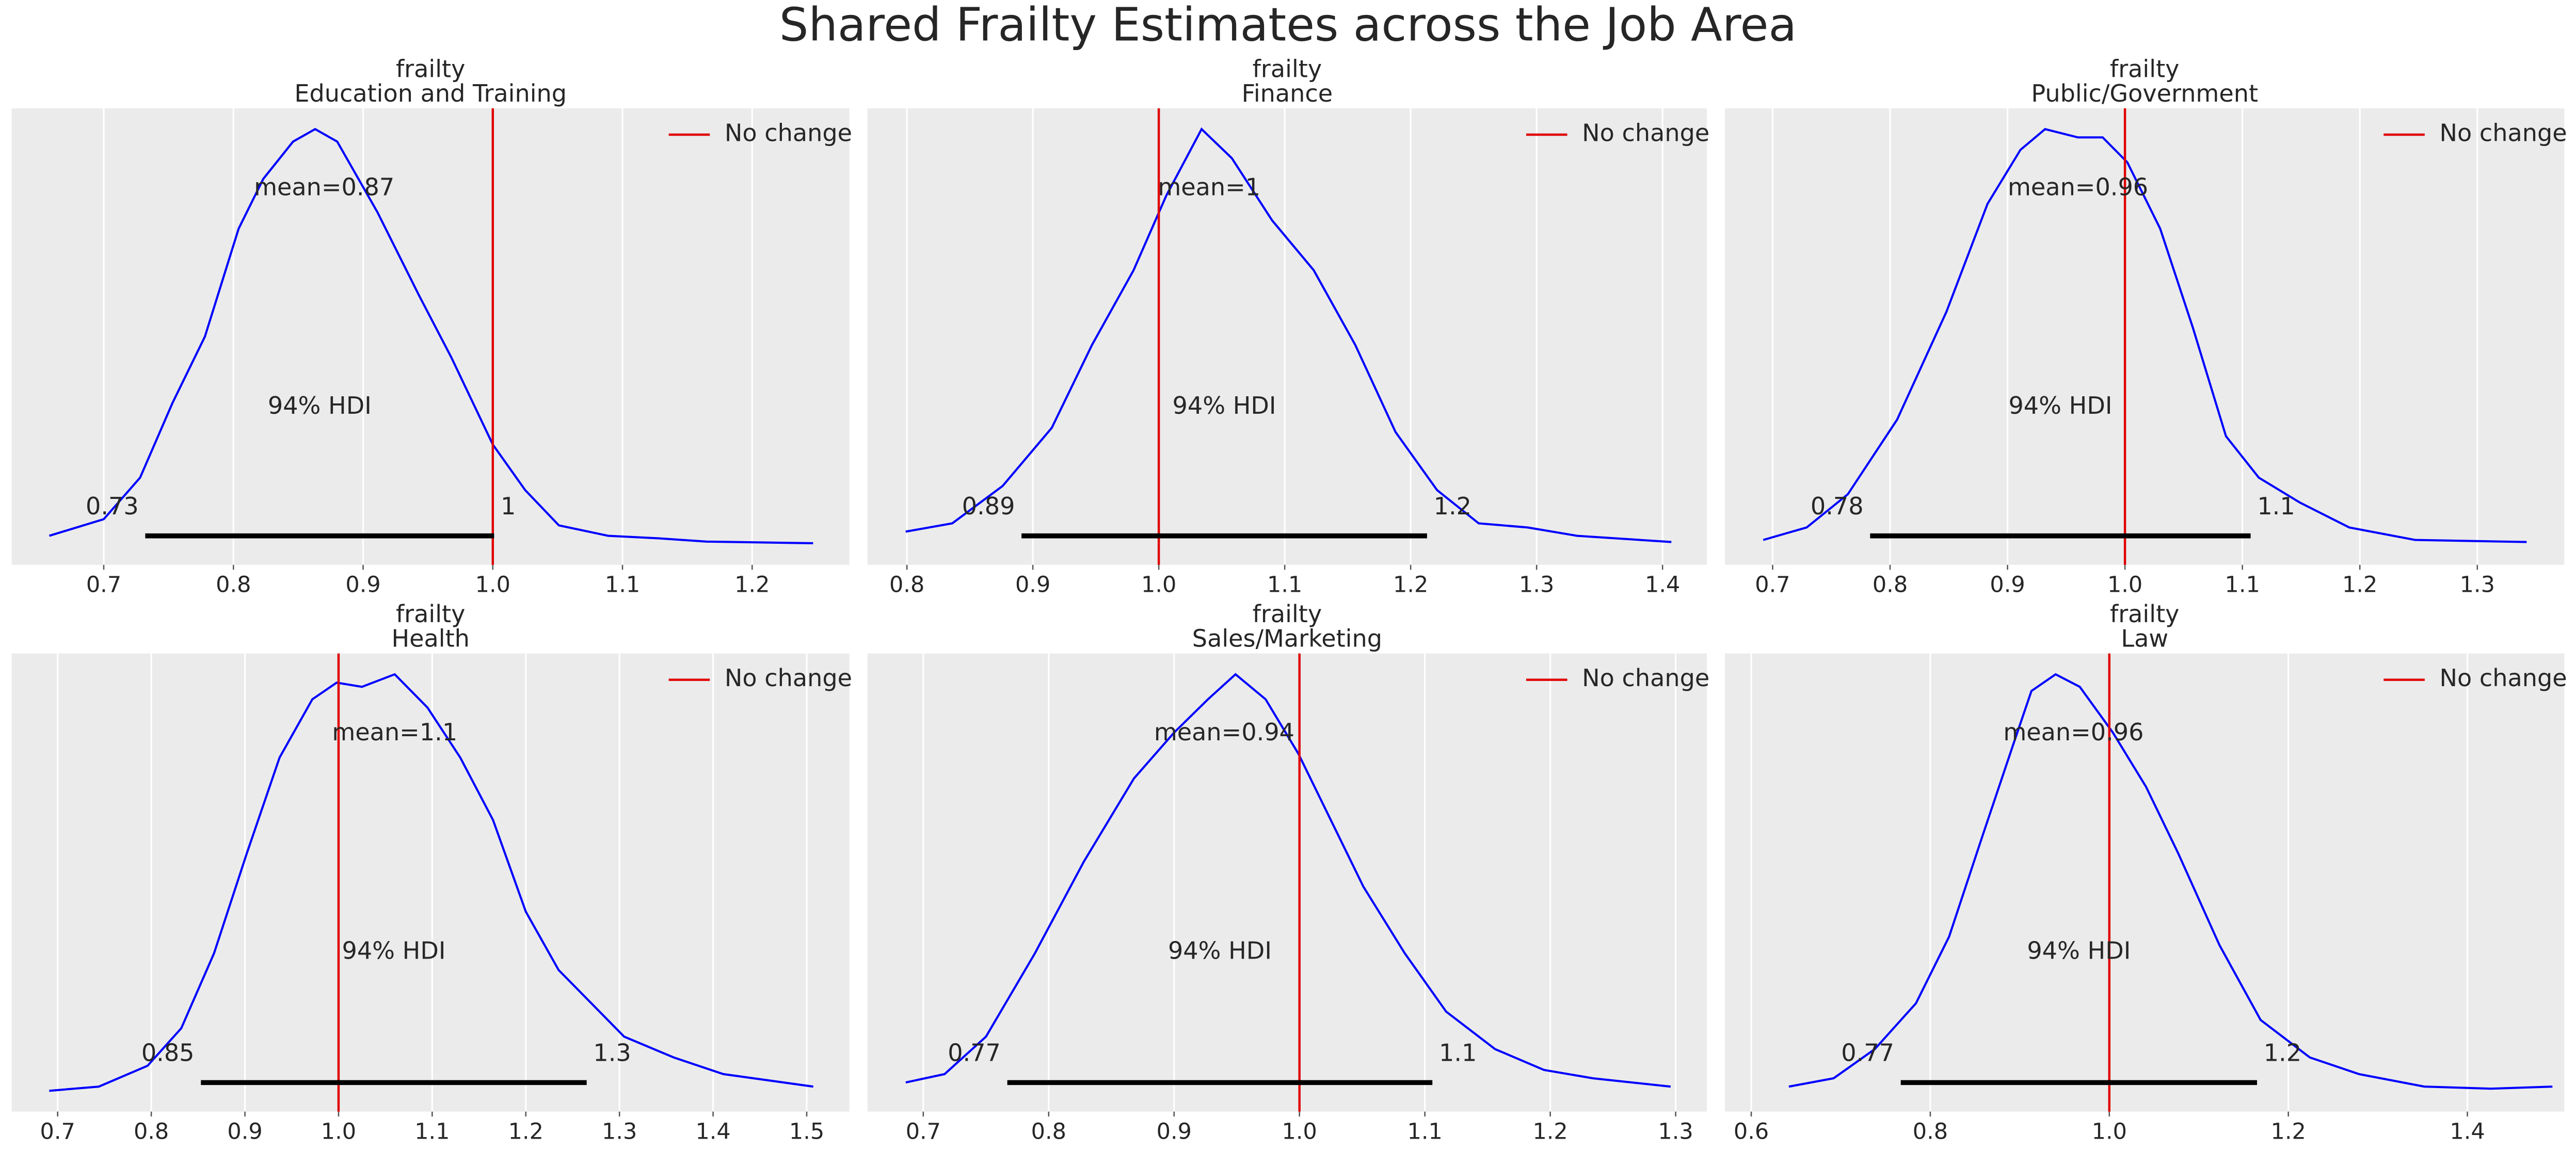 This screenshot has width=2576, height=1151. I want to click on subplot-subtitle: Law, so click(2144, 639).